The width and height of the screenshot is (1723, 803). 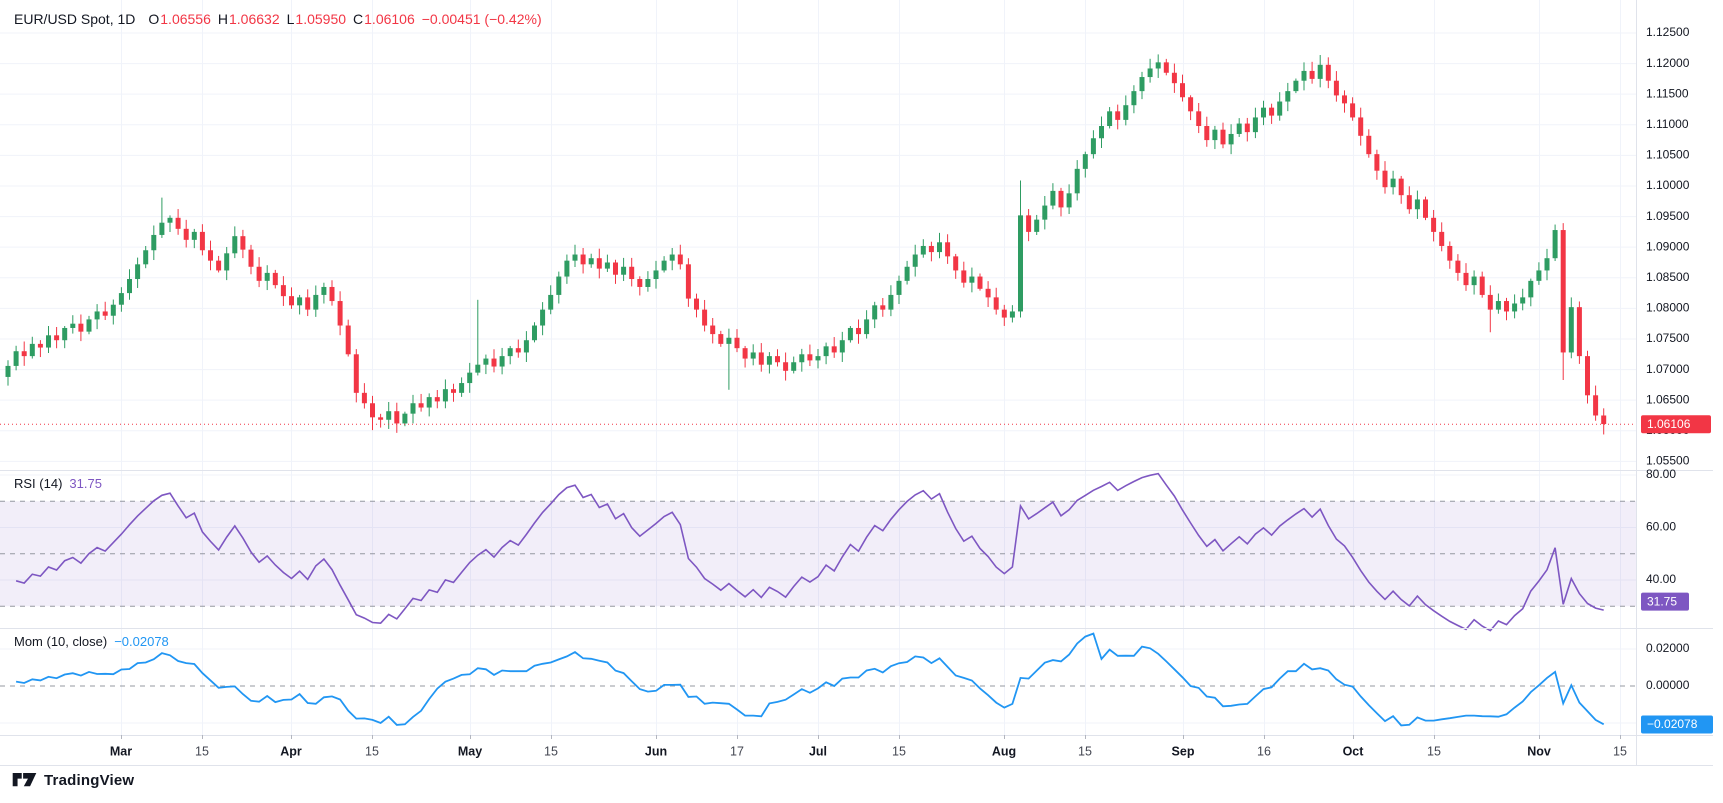 I want to click on svg-text: 1.06106, so click(x=1669, y=424).